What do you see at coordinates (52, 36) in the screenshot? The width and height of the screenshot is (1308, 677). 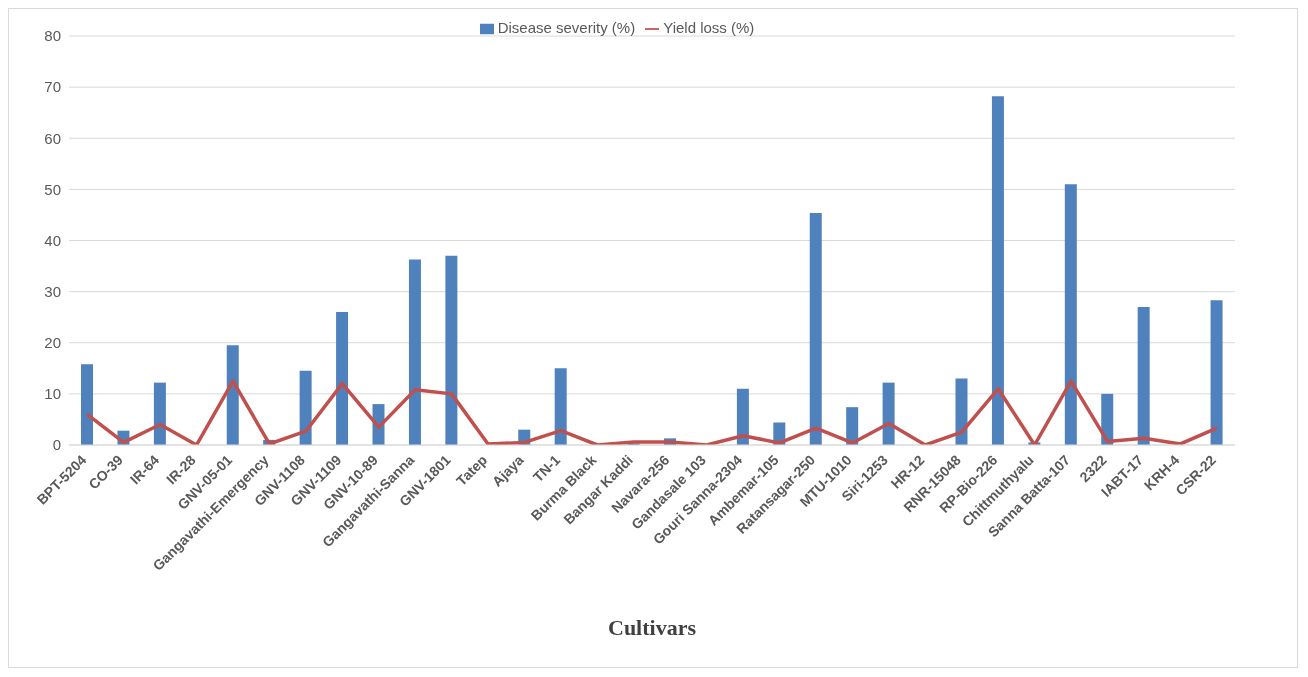 I see `y-tick-label: 80` at bounding box center [52, 36].